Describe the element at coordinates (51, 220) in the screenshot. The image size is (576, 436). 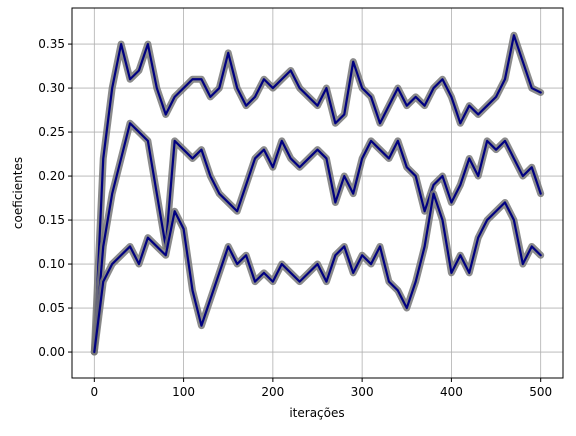
I see `y-tick-label: 0.15` at that location.